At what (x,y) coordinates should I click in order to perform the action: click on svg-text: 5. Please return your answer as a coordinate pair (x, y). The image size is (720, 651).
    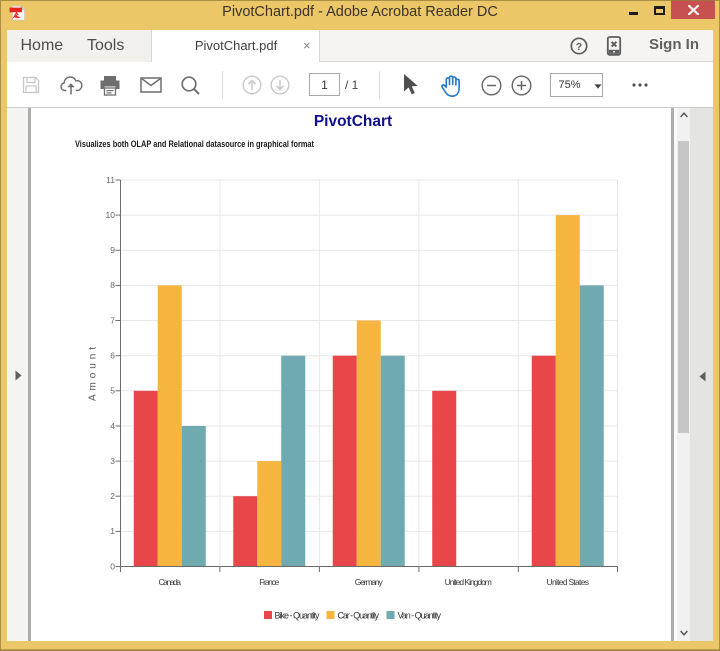
    Looking at the image, I should click on (112, 391).